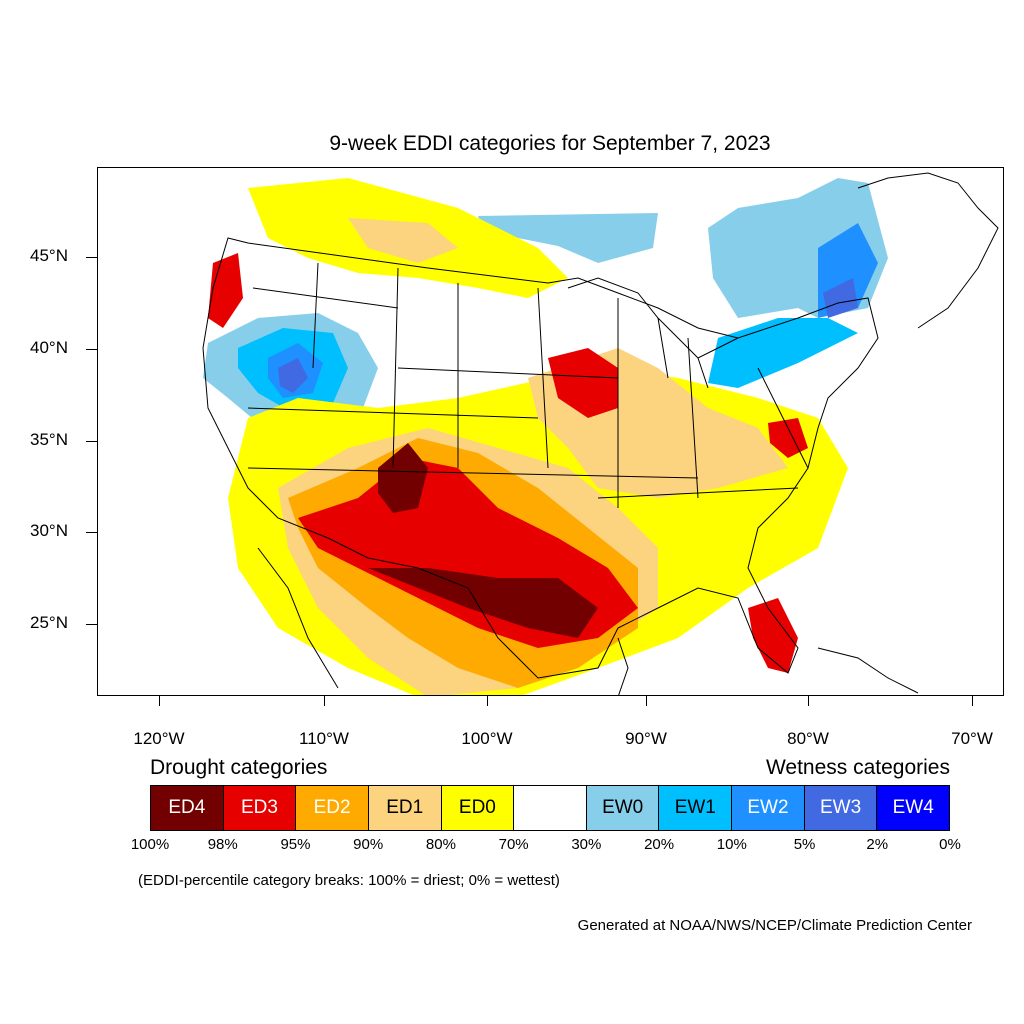  What do you see at coordinates (49, 255) in the screenshot?
I see `lat-label-45: 45°N` at bounding box center [49, 255].